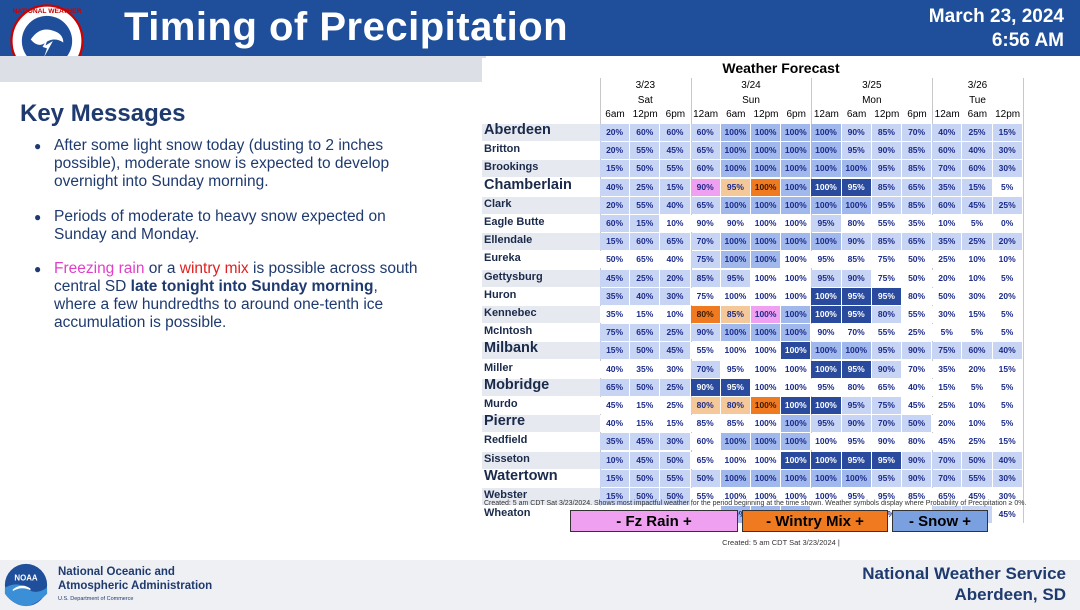 Image resolution: width=1080 pixels, height=610 pixels. Describe the element at coordinates (675, 132) in the screenshot. I see `forecast-cell: 60%` at that location.